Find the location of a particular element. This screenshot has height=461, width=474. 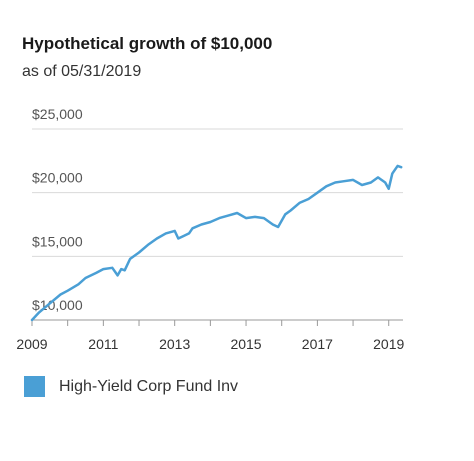

y-tick-labels: $10,000$15,000$20,000$25,000 is located at coordinates (57, 209).